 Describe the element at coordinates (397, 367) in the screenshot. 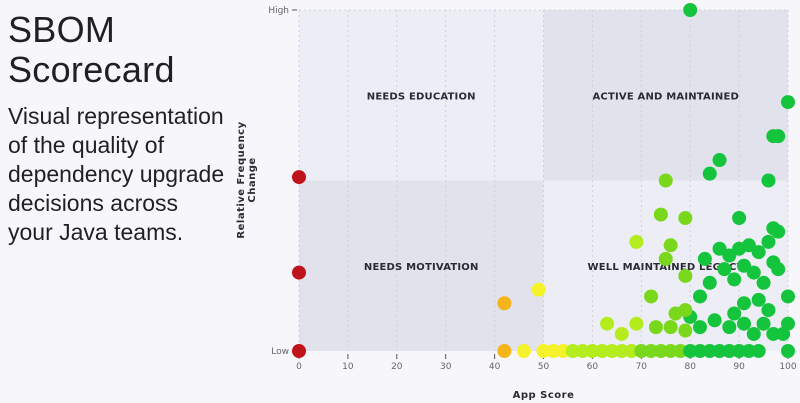

I see `x-tick-label: 20` at that location.